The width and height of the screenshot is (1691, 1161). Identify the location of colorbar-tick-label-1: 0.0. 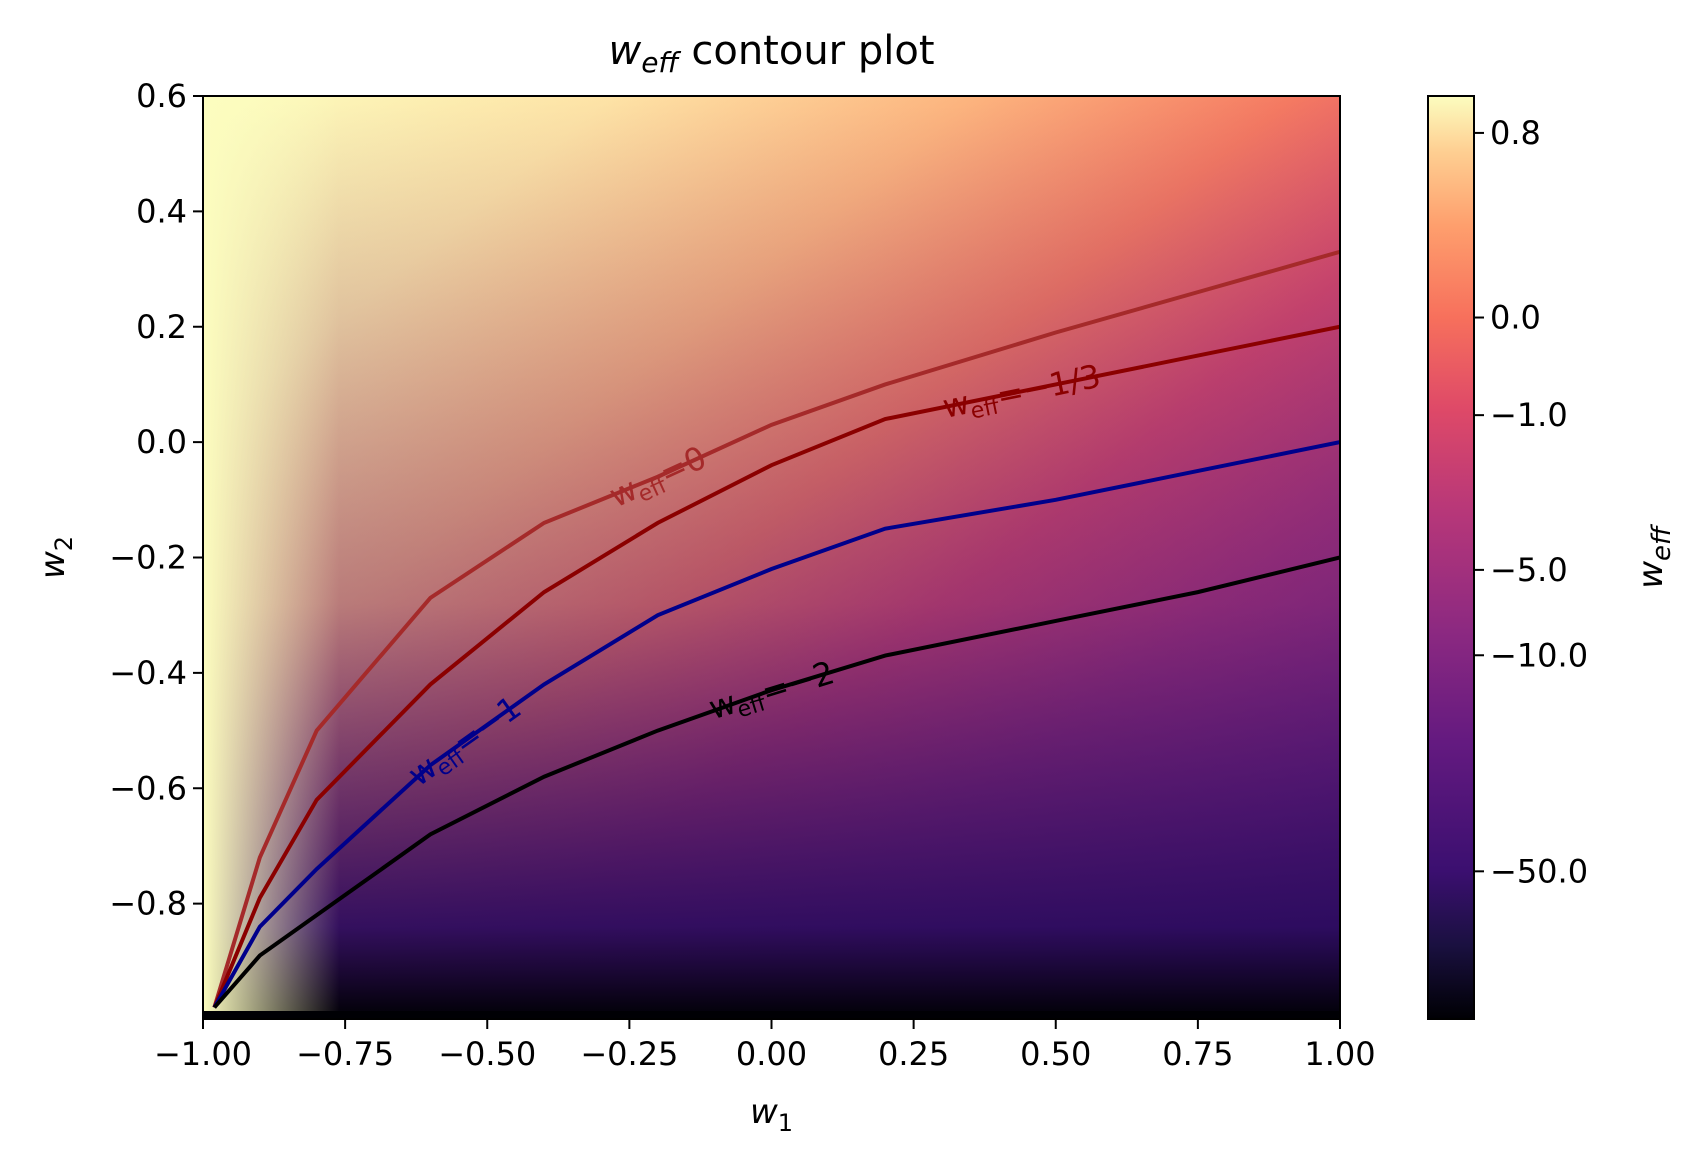
(1515, 318).